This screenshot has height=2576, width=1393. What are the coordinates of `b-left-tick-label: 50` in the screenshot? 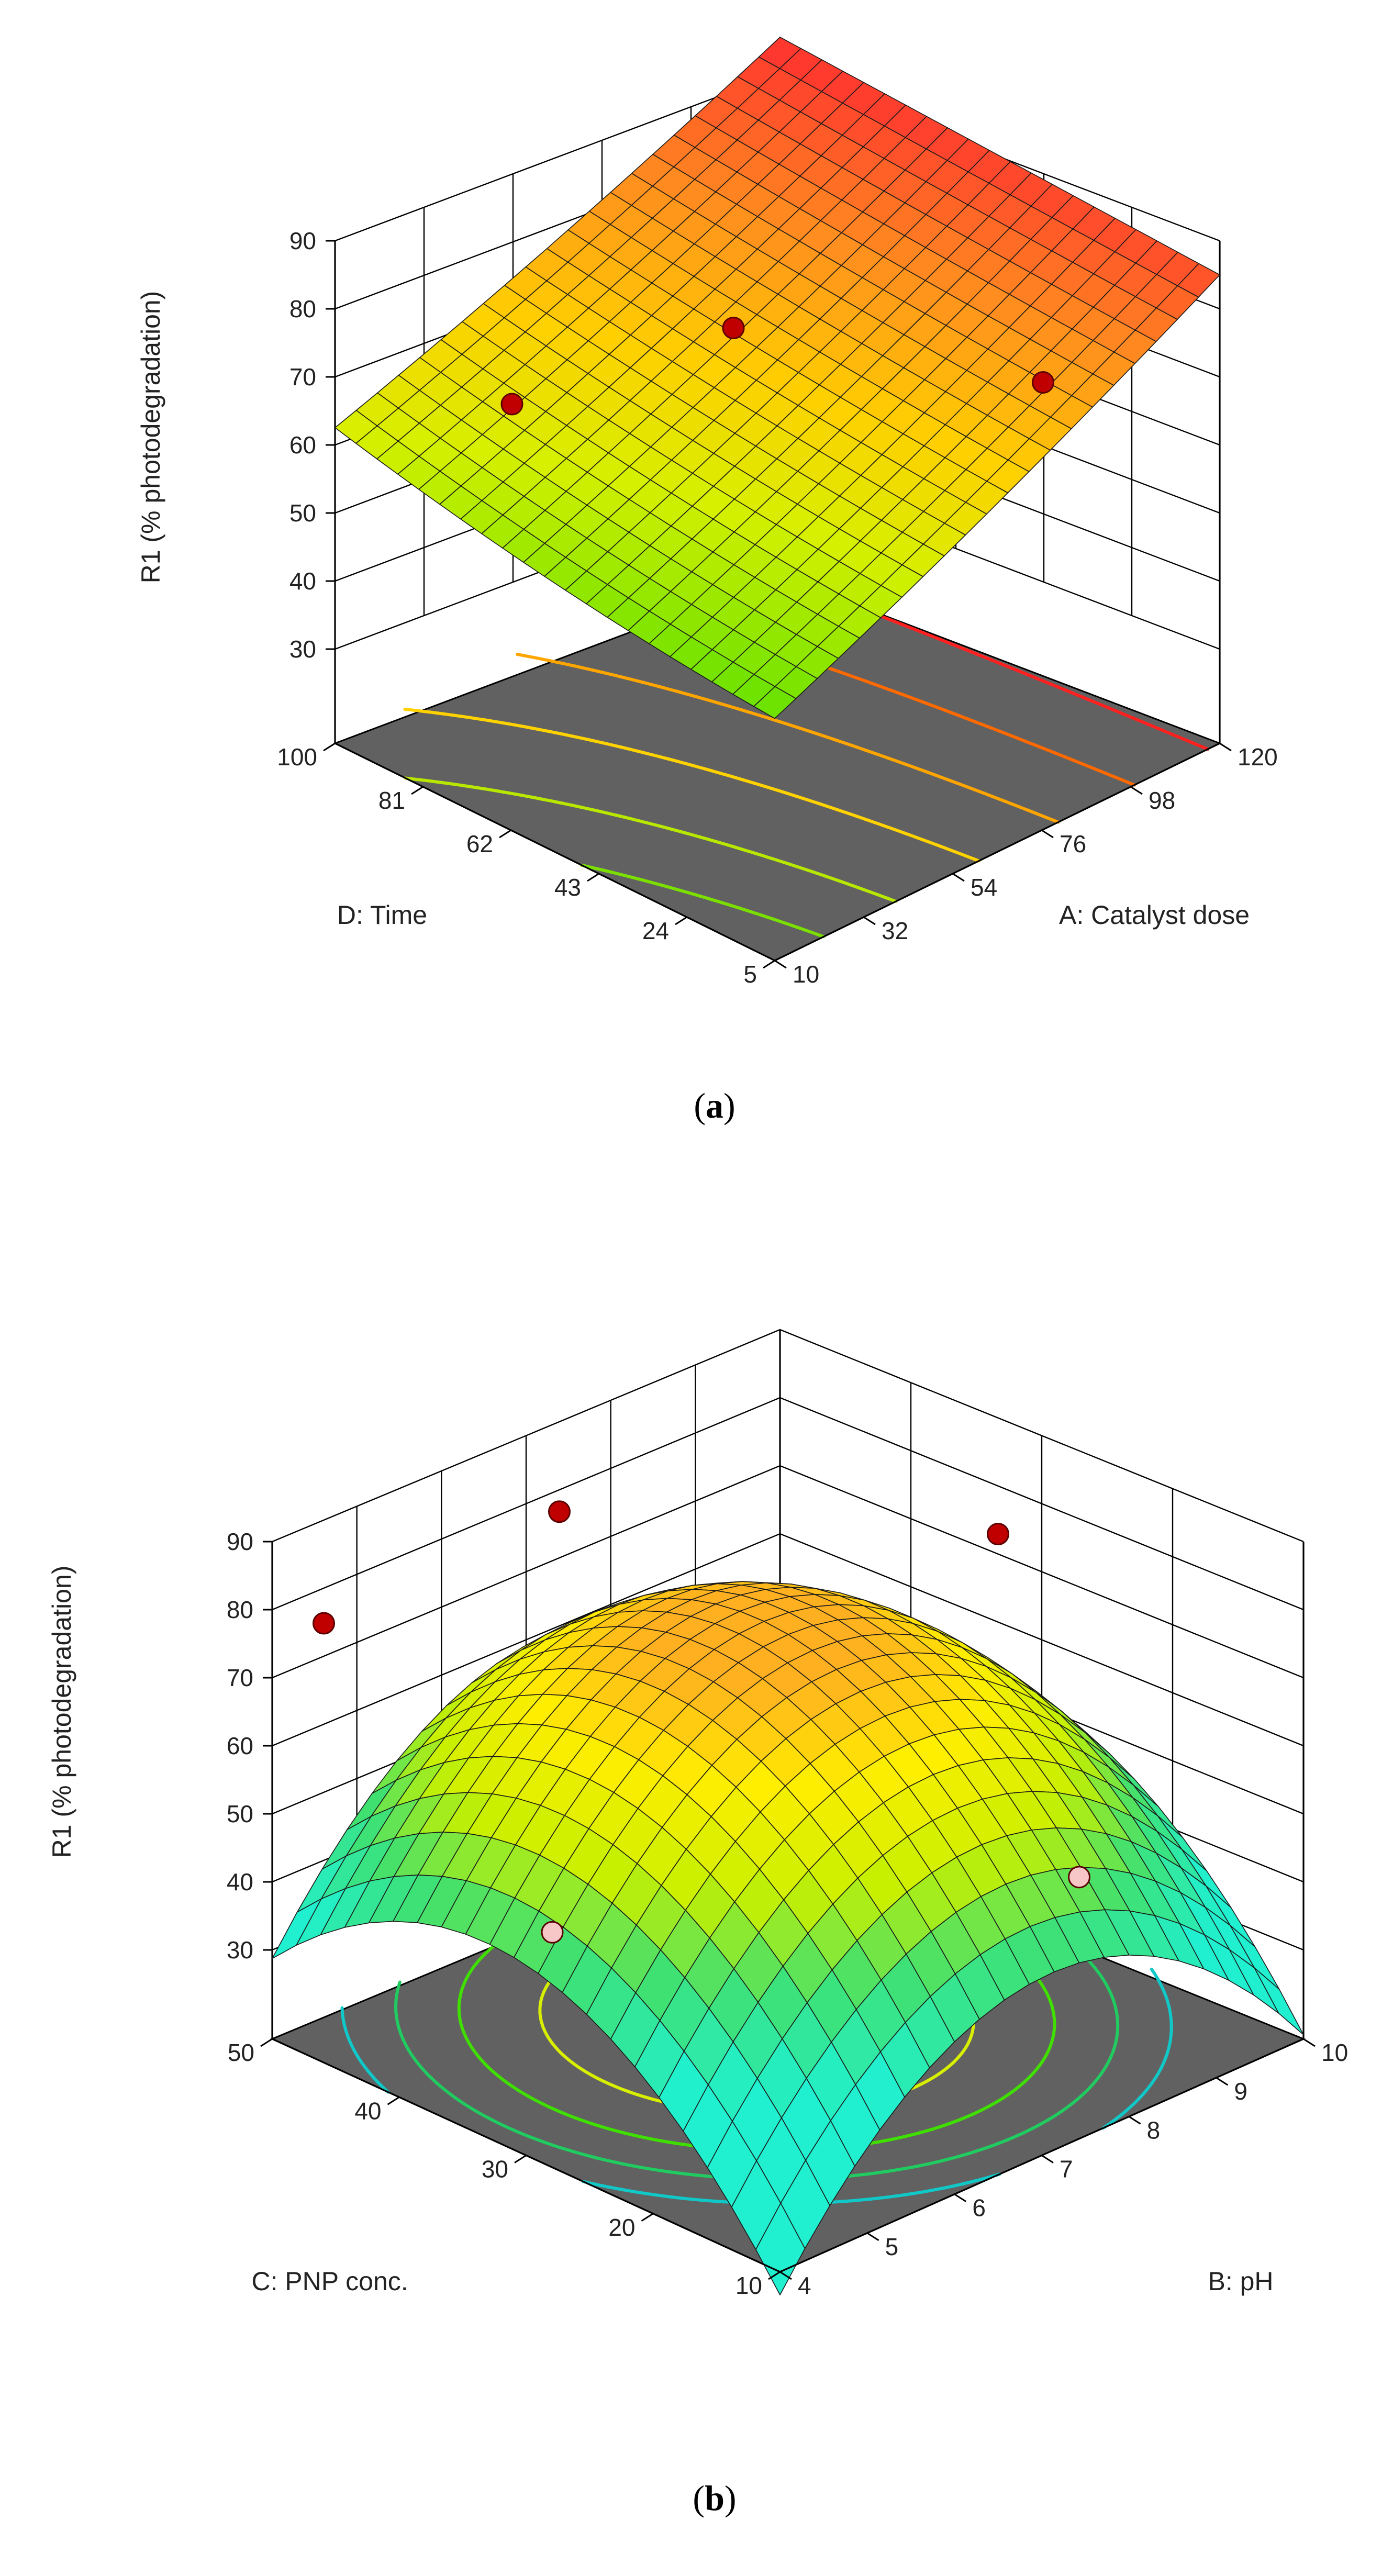 It's located at (241, 2052).